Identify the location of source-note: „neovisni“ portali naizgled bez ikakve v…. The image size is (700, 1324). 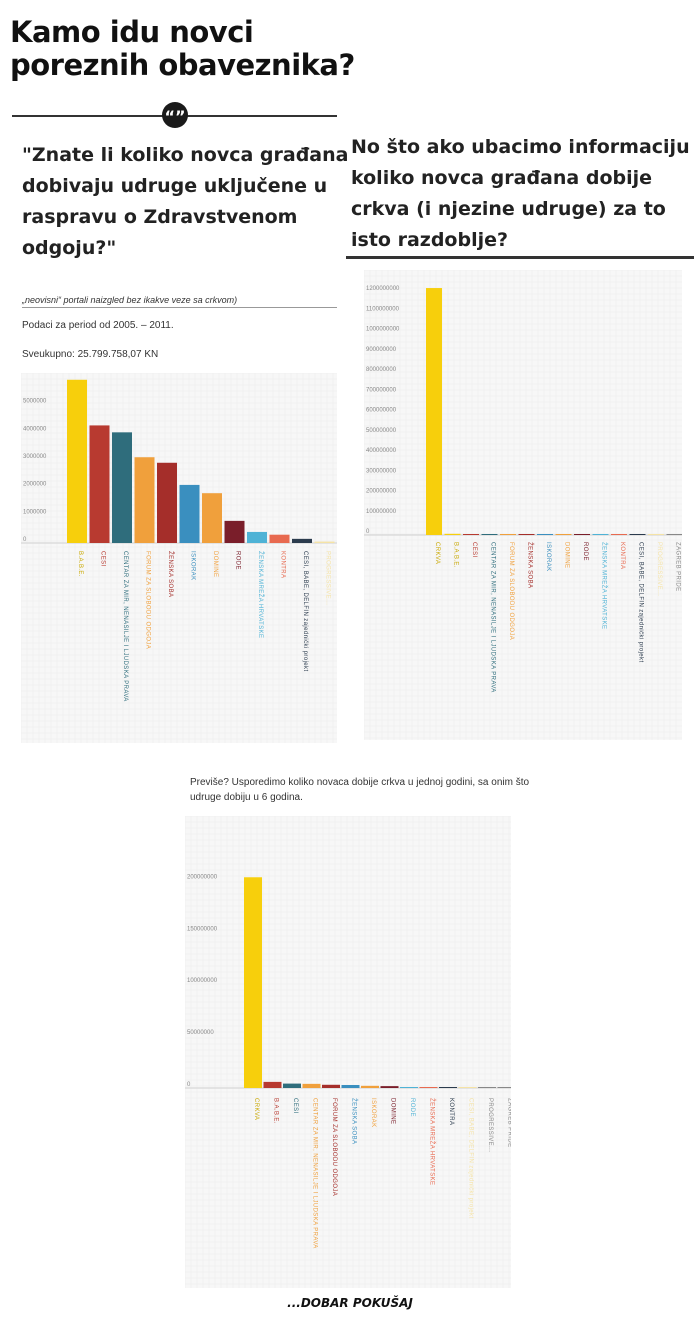
(130, 300).